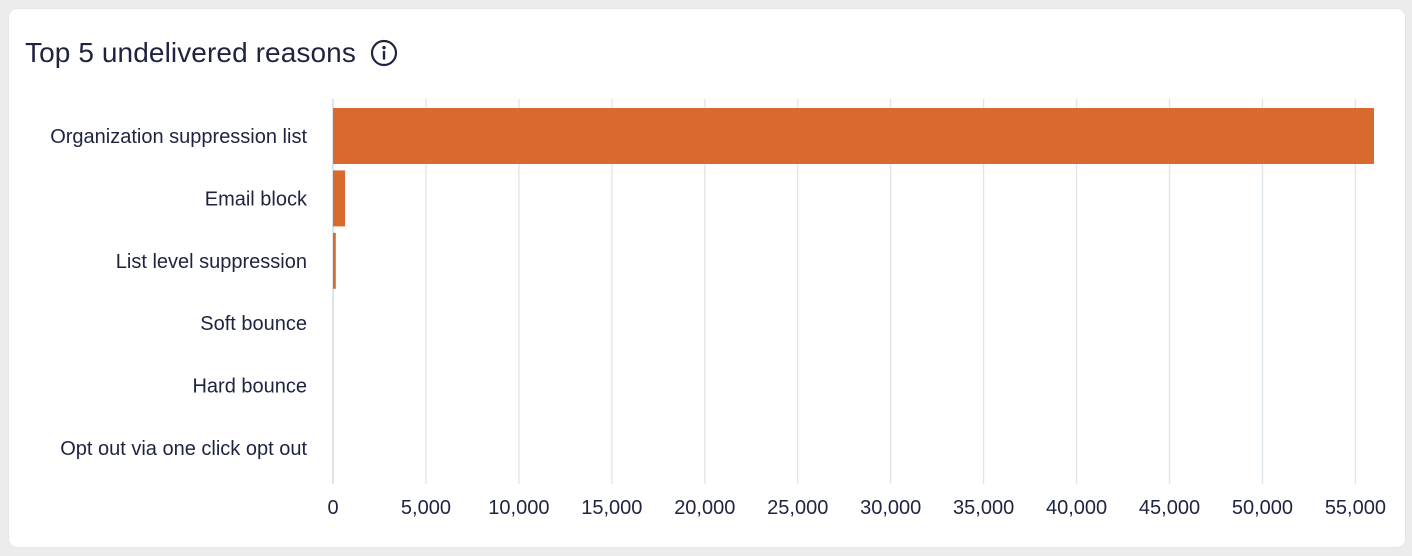 The image size is (1412, 556). I want to click on x-tick-label: 55,000, so click(1355, 508).